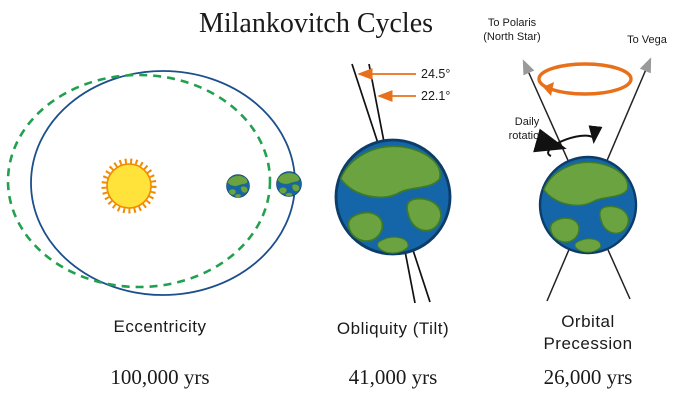 The width and height of the screenshot is (682, 406). I want to click on earth-precession, so click(588, 205).